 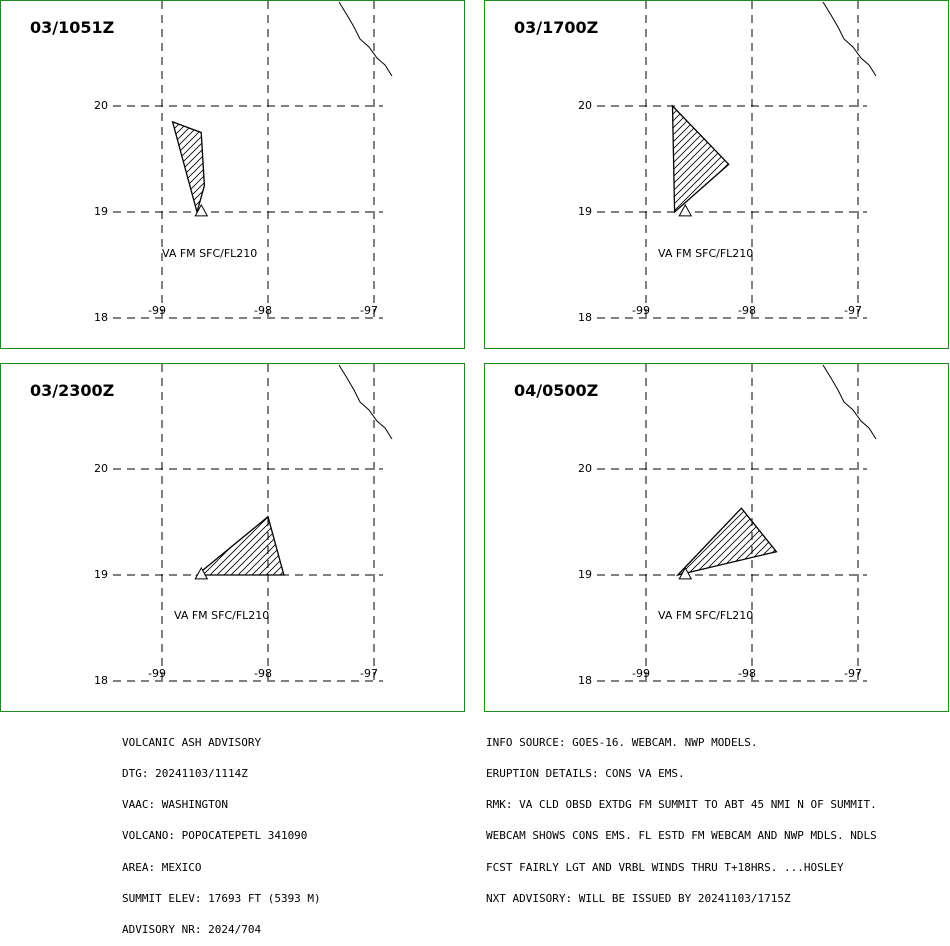 What do you see at coordinates (72, 390) in the screenshot?
I see `panel-time-label: 03/2300Z` at bounding box center [72, 390].